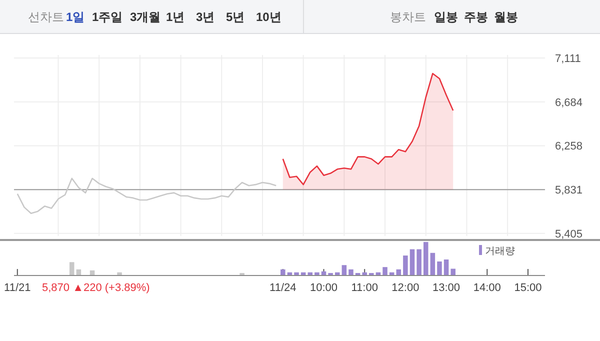  What do you see at coordinates (75, 17) in the screenshot?
I see `text: 1일` at bounding box center [75, 17].